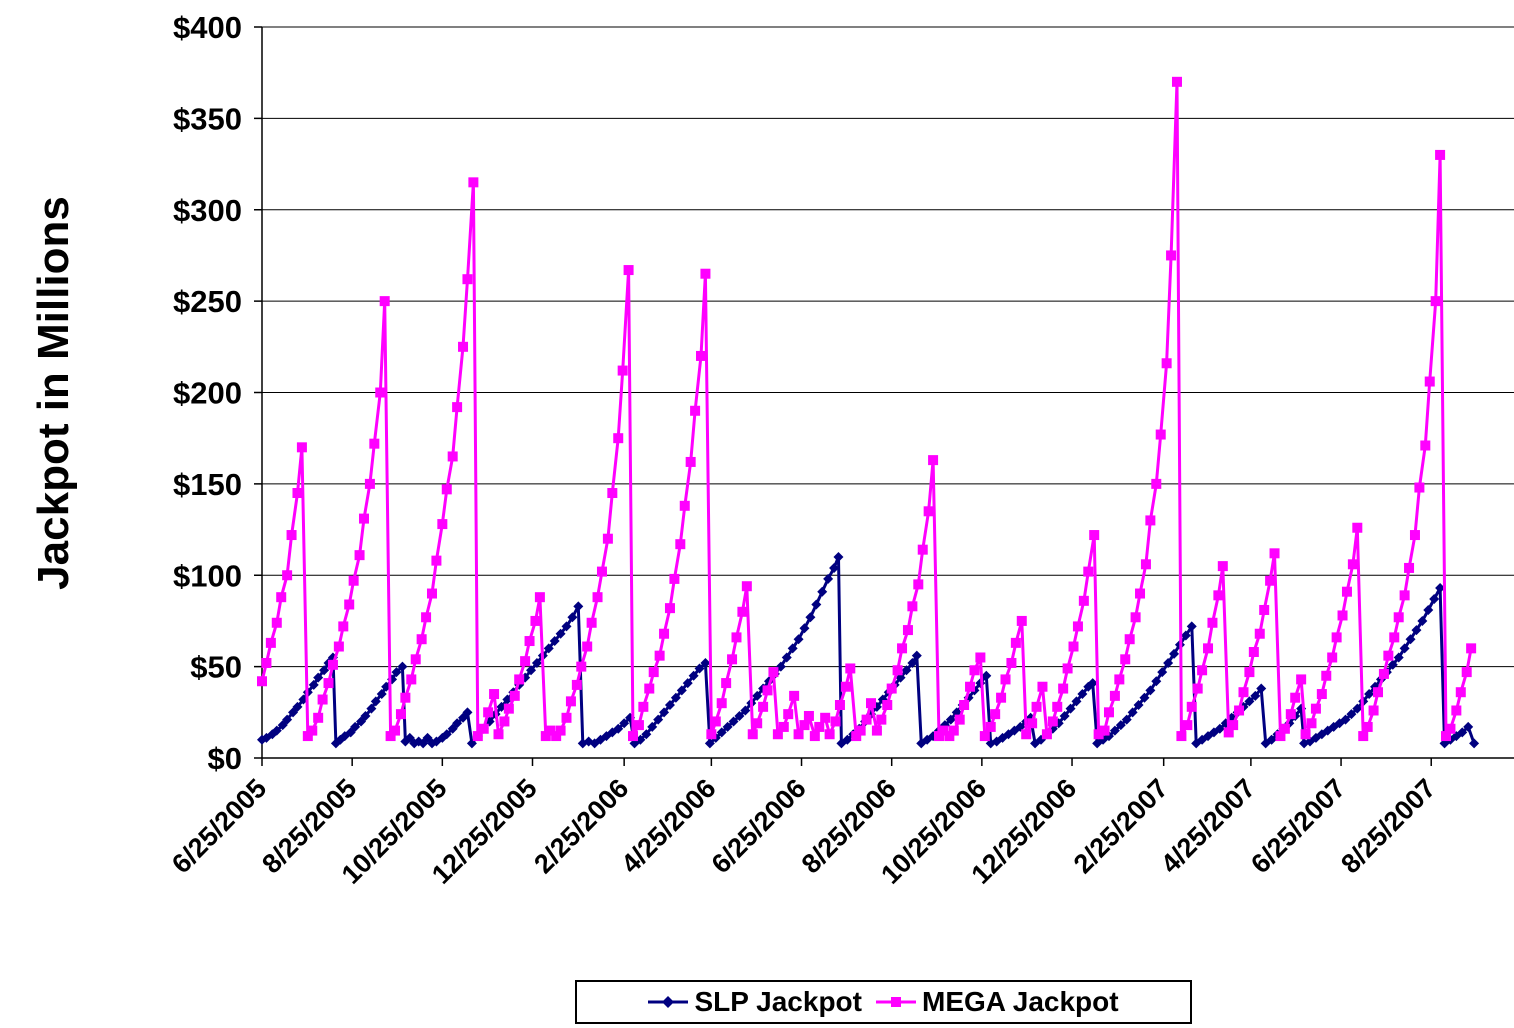  I want to click on chart-legend: SLP Jackpot MEGA Jackpot, so click(883, 1002).